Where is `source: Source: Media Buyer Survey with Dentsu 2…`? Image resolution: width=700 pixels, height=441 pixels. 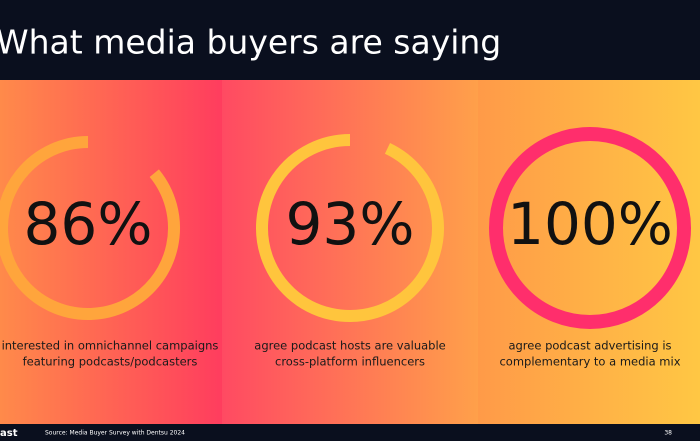 source: Source: Media Buyer Survey with Dentsu 2… is located at coordinates (115, 433).